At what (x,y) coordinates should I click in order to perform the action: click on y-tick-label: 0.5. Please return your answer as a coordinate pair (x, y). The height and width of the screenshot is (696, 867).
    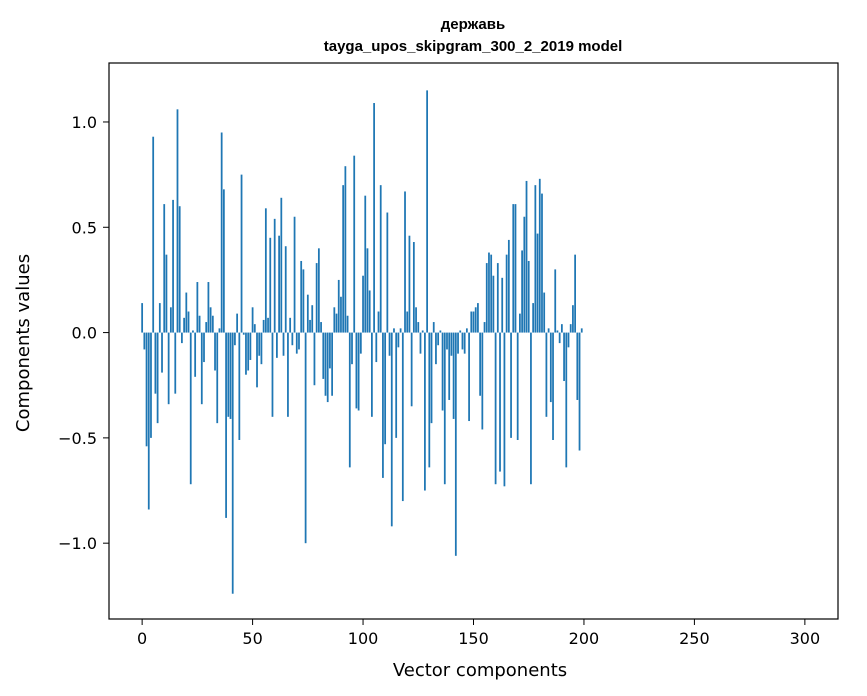
    Looking at the image, I should click on (84, 227).